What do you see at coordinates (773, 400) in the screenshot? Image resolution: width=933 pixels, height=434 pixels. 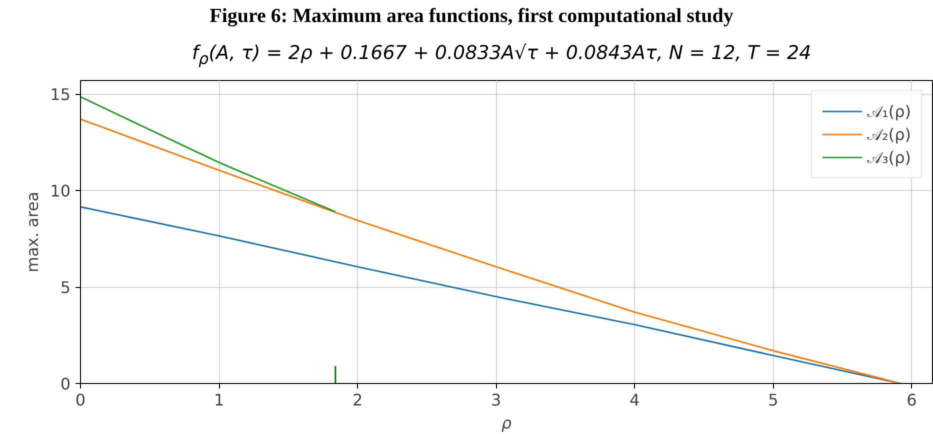 I see `x-tick-label: 5` at bounding box center [773, 400].